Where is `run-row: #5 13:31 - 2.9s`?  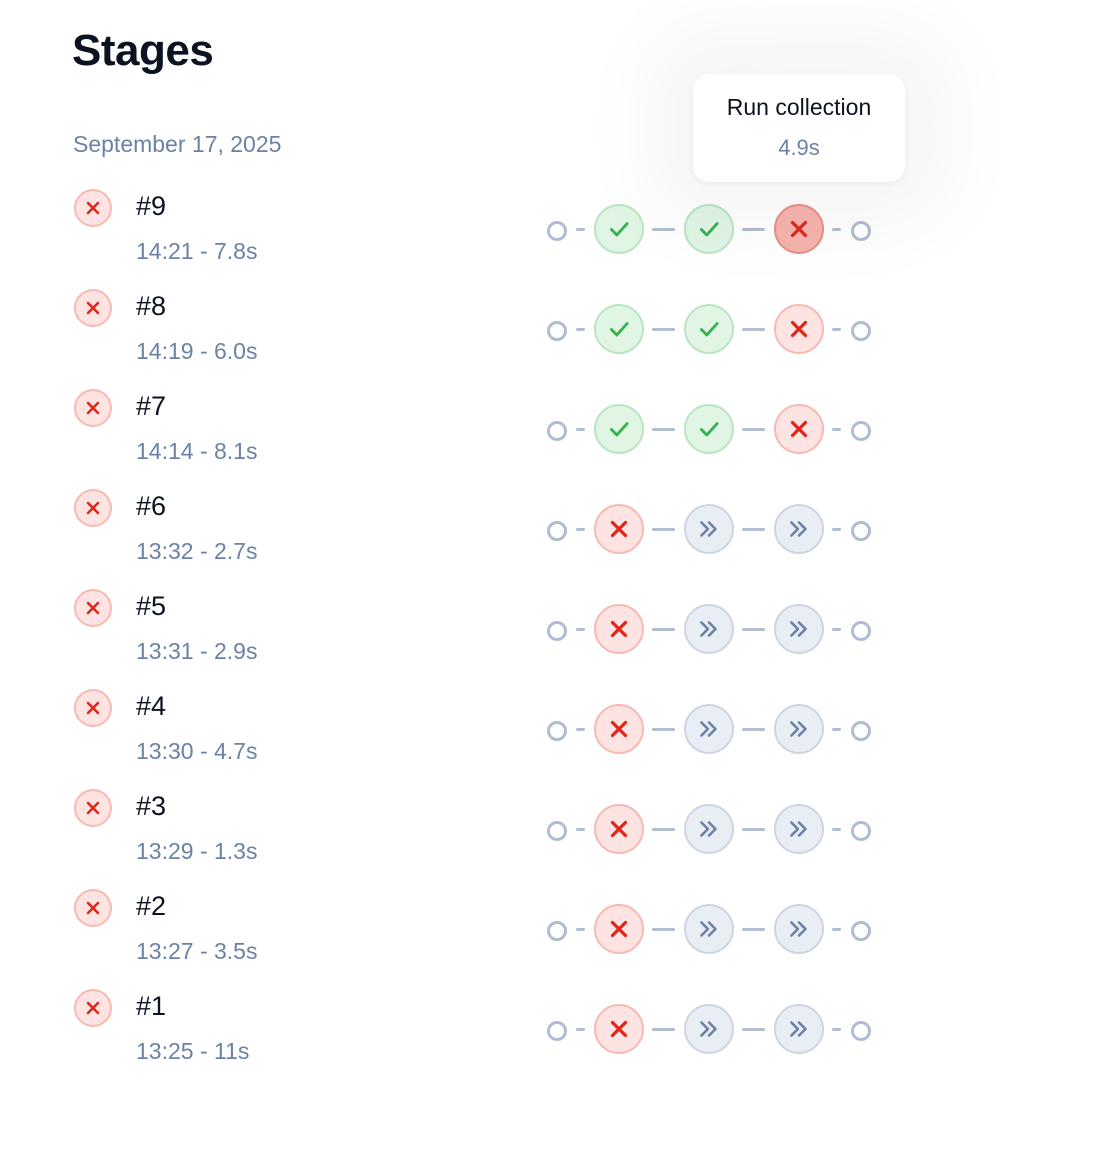
run-row: #5 13:31 - 2.9s is located at coordinates (551, 630).